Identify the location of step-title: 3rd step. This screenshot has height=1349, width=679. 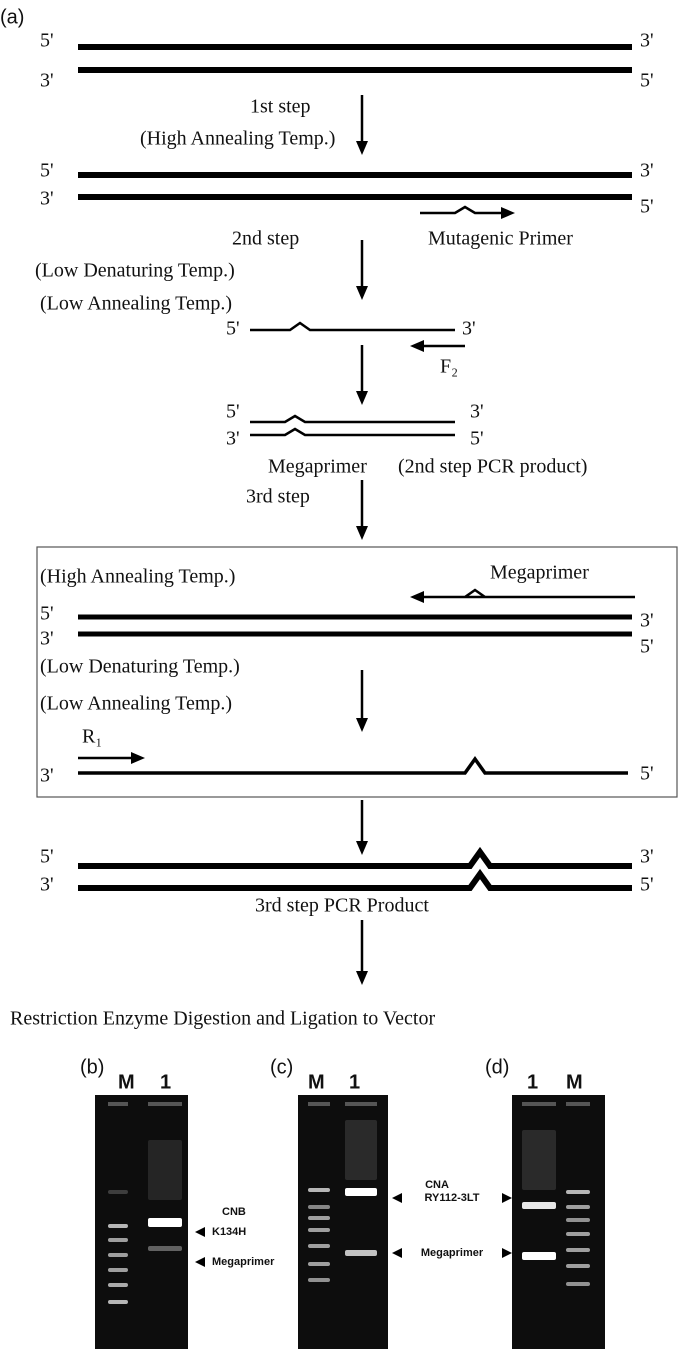
(278, 497).